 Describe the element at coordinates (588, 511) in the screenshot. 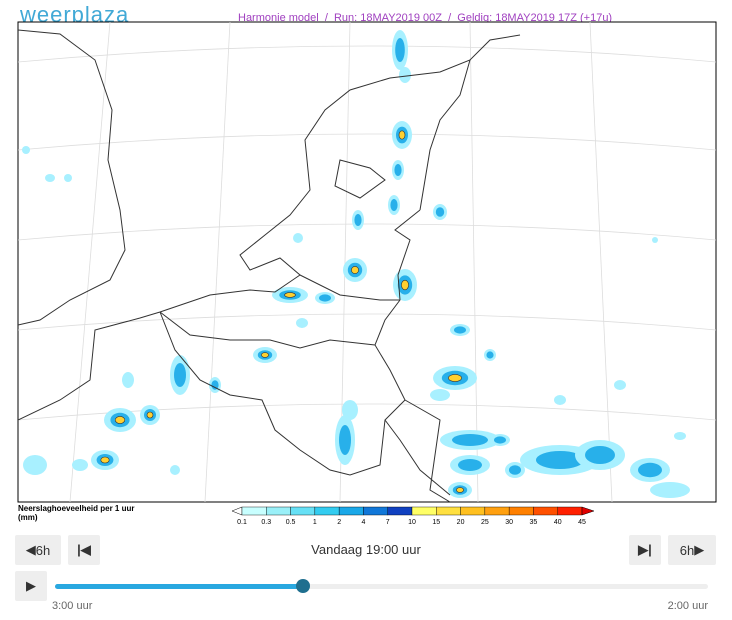

I see `colorbar-right-tip` at that location.